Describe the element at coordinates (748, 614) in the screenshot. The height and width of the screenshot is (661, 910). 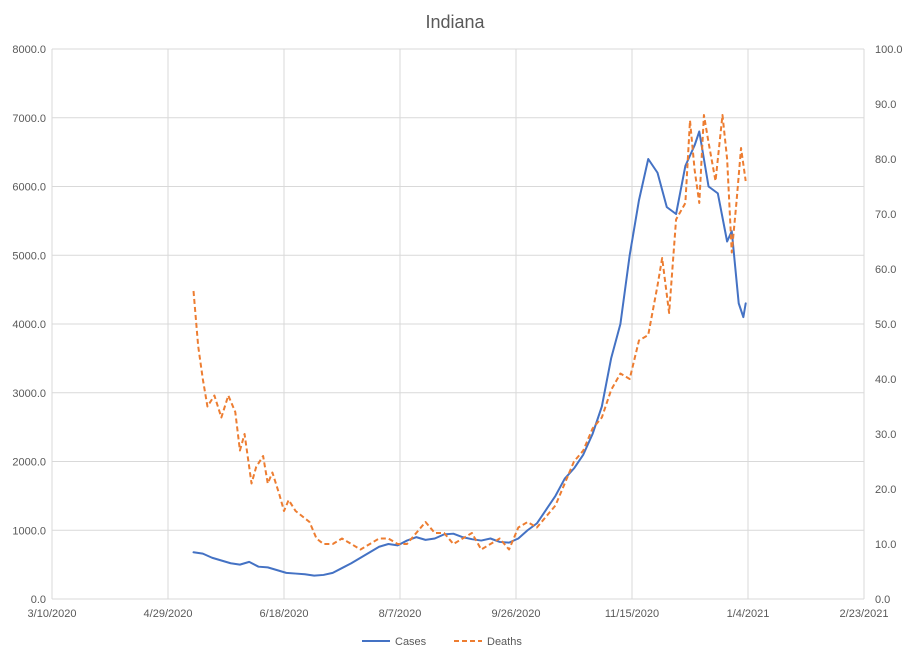
I see `x-tick-label: 1/4/2021` at that location.